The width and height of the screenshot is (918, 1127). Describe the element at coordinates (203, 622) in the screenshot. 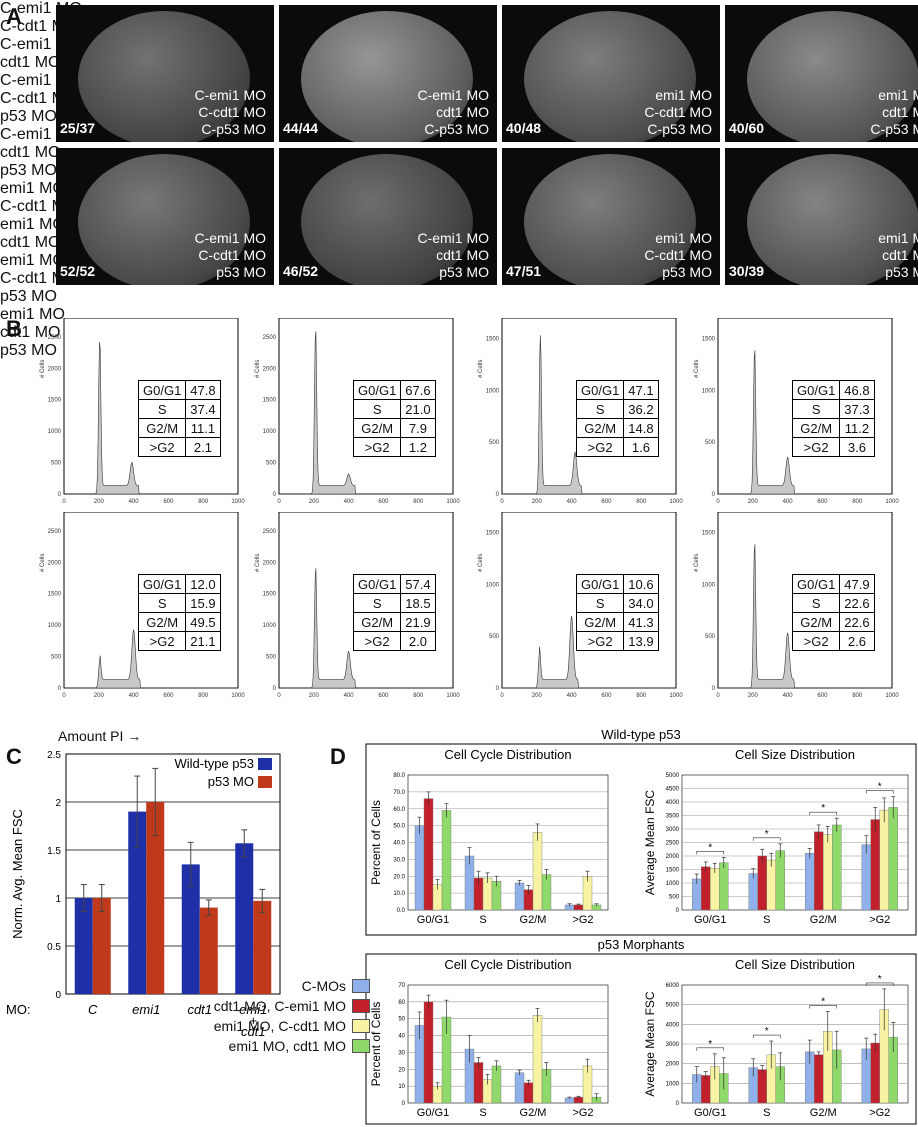

I see `phase-value: 49.5` at that location.